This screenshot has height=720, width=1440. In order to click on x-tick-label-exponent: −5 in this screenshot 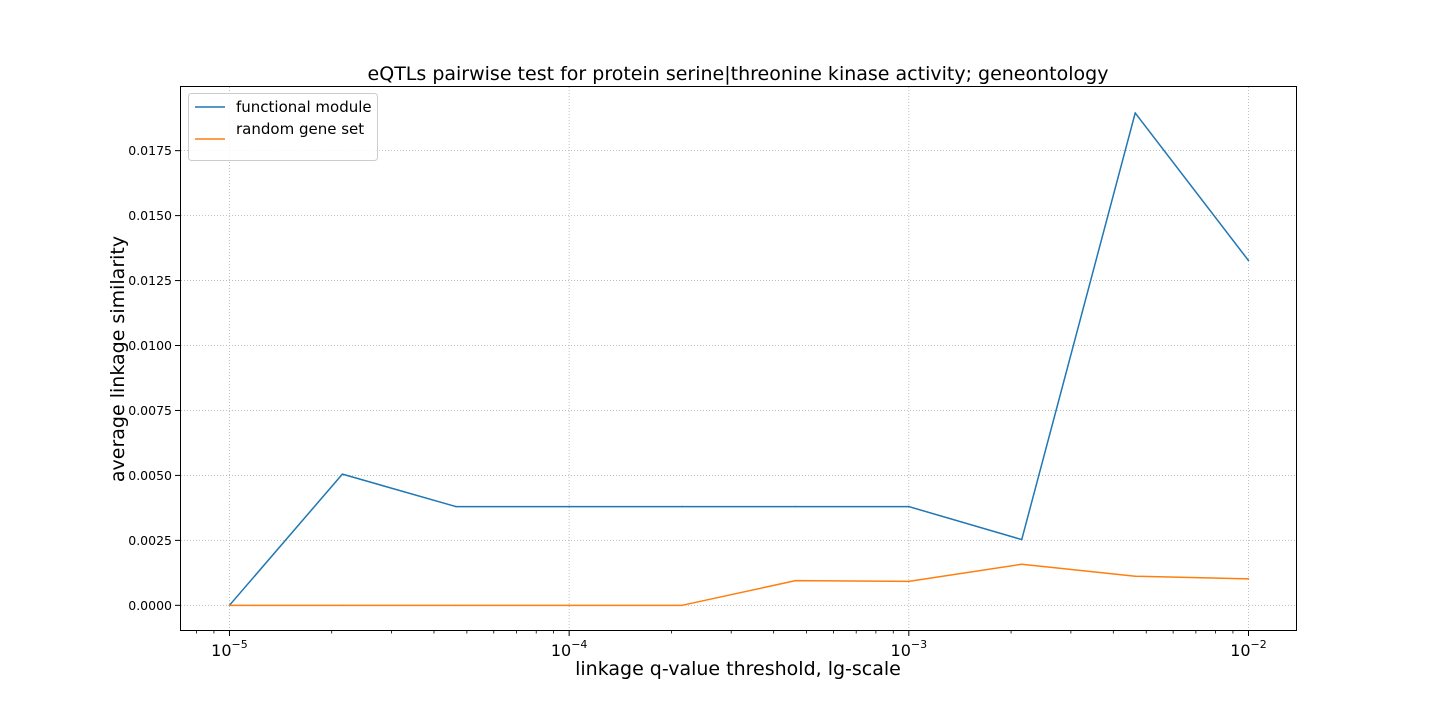, I will do `click(240, 644)`.